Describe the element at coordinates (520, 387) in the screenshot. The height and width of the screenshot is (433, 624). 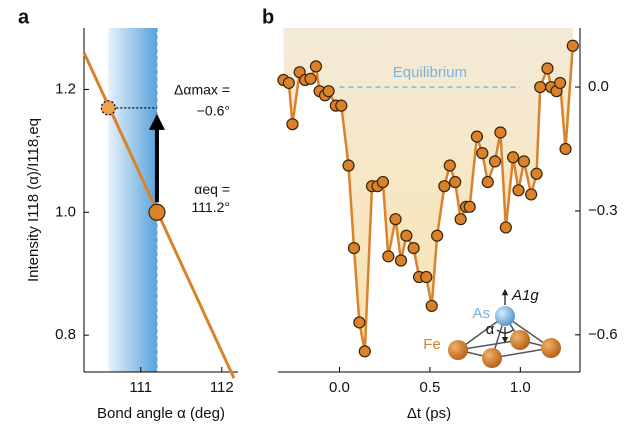
I see `x-tick-label: 1.0` at that location.